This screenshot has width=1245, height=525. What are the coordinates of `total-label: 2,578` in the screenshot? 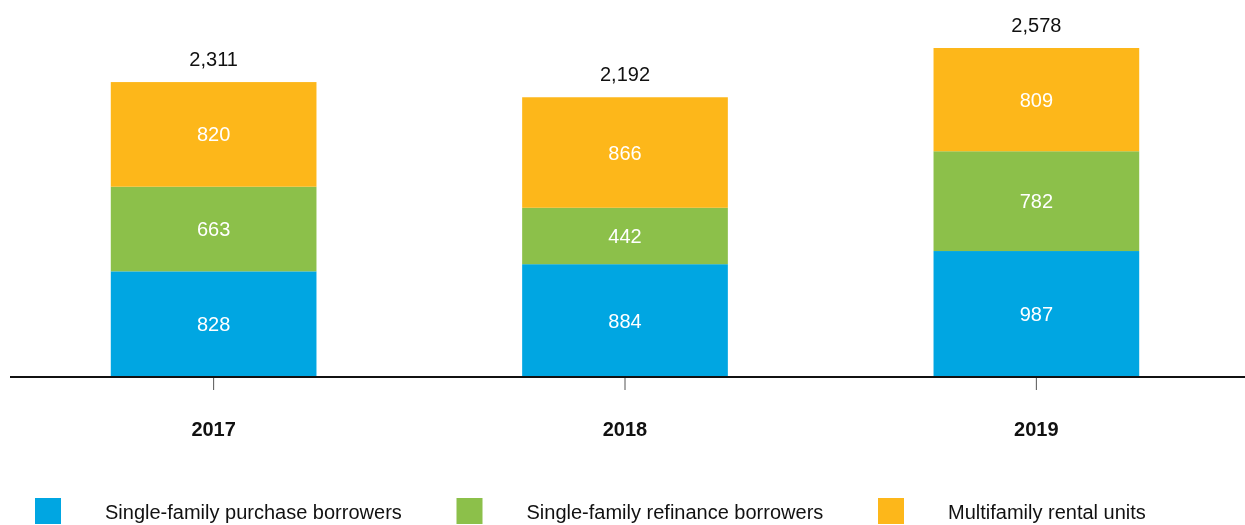 It's located at (1036, 25).